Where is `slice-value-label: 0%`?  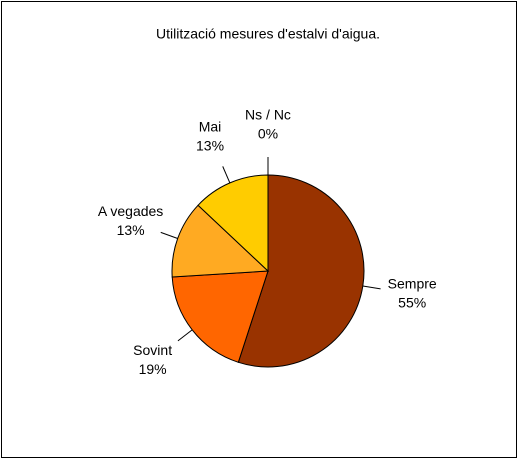
slice-value-label: 0% is located at coordinates (268, 134).